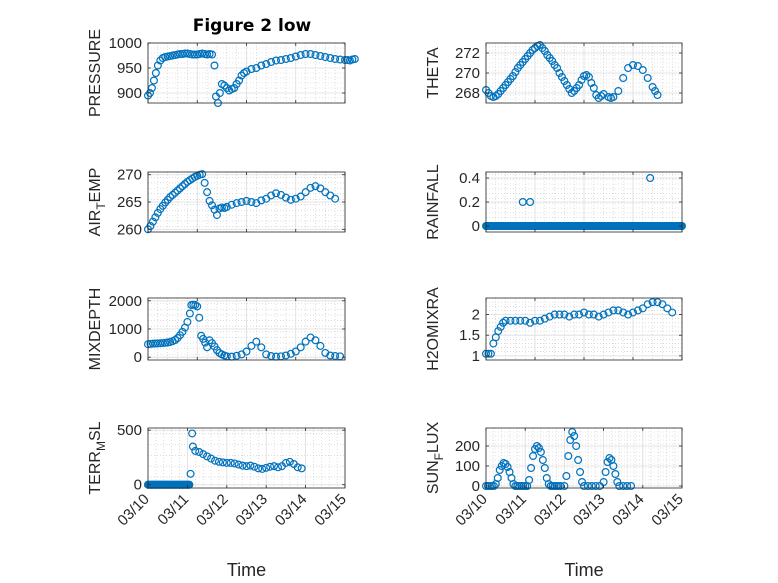 The width and height of the screenshot is (778, 583). I want to click on y-axis-label-rest: EMP, so click(95, 185).